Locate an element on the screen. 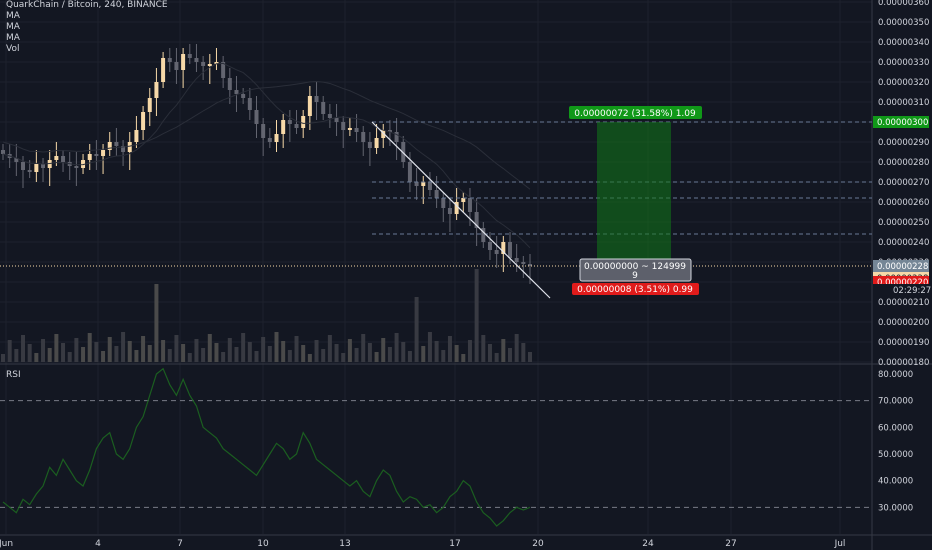 This screenshot has height=550, width=932. rsi-tick-label: 70.0000 is located at coordinates (895, 402).